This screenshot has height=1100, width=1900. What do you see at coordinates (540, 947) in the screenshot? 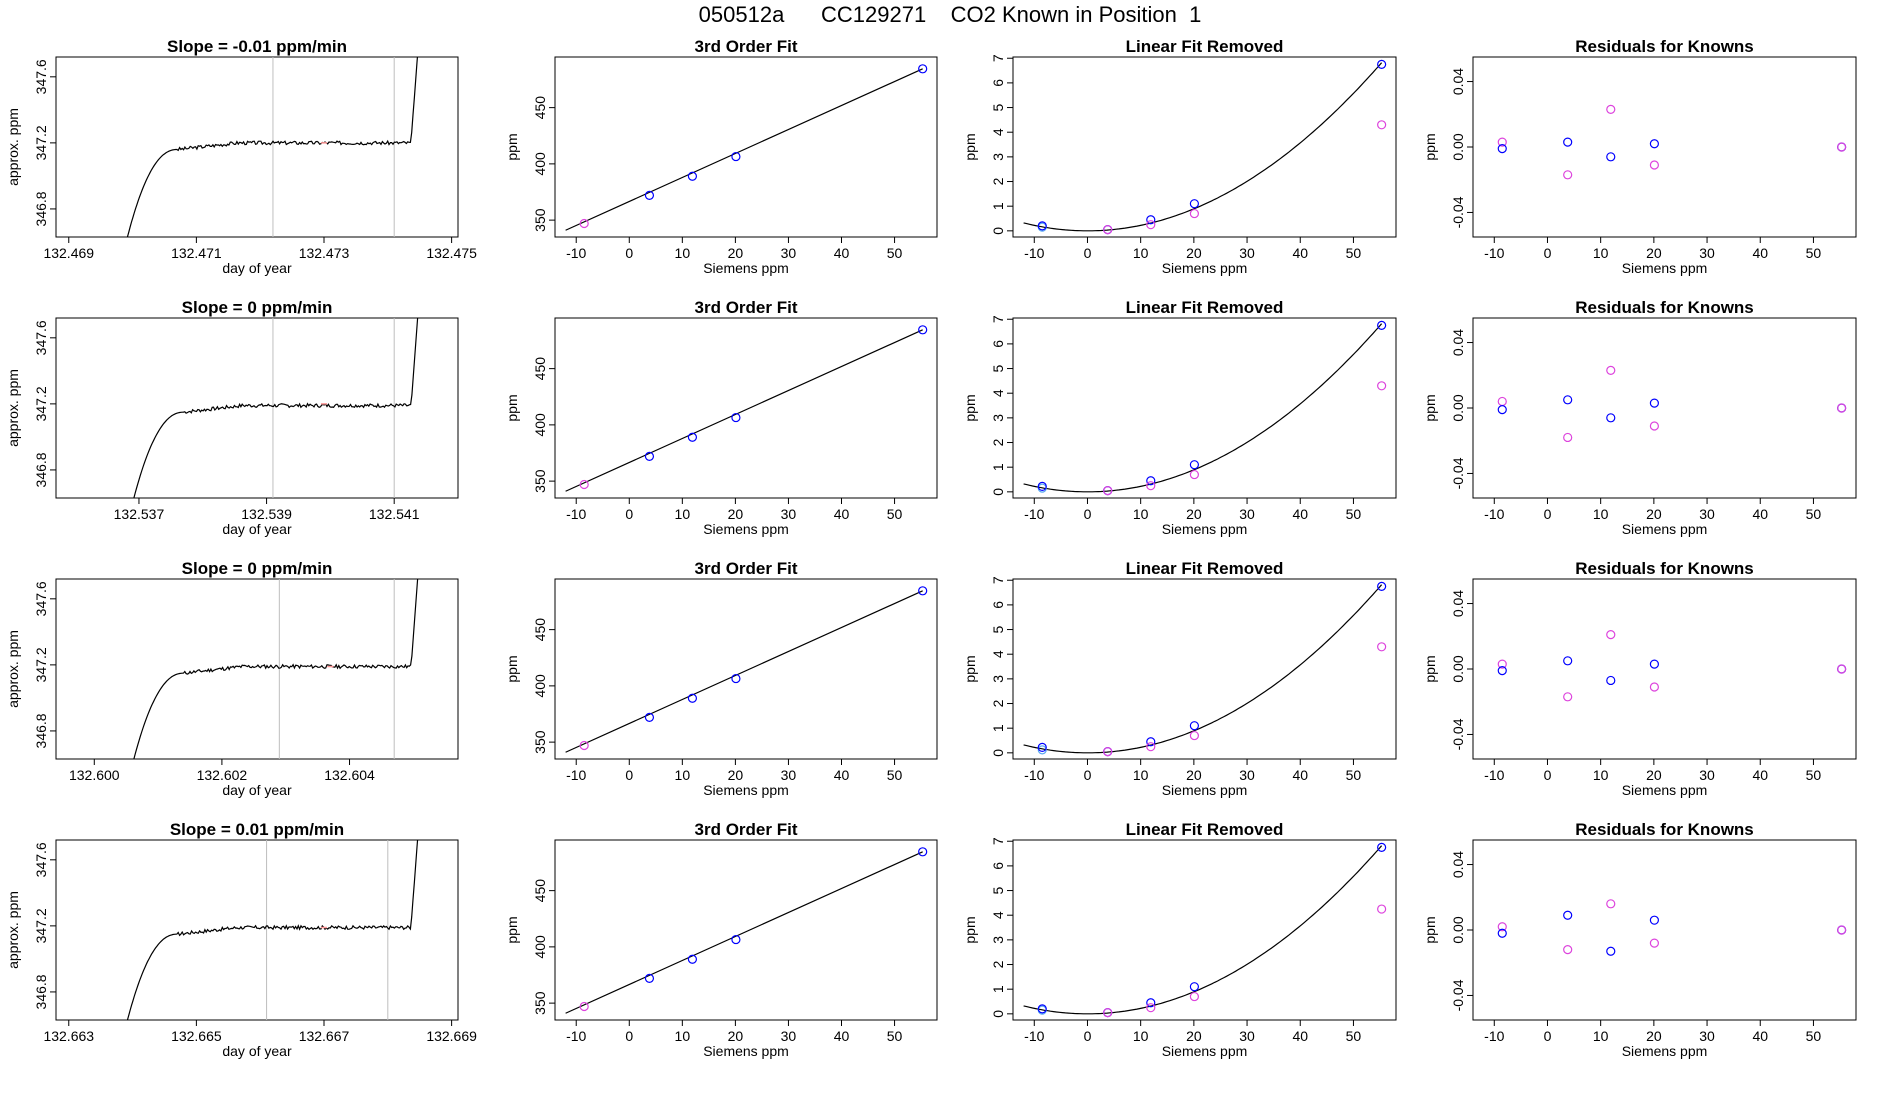
I see `y-tick-label: 400` at bounding box center [540, 947].